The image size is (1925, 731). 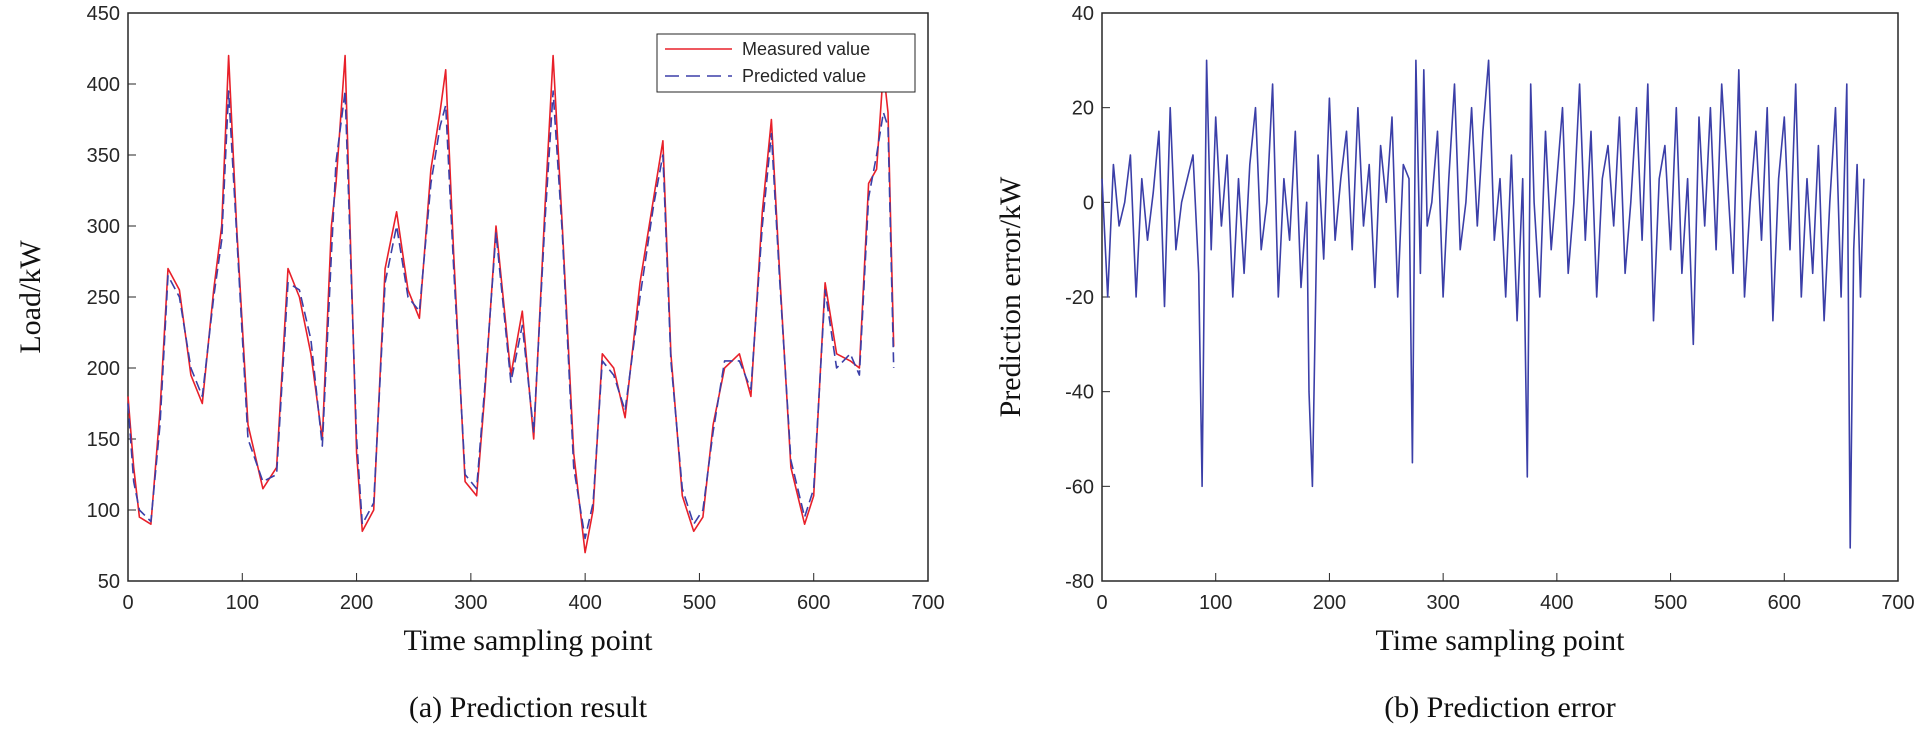 What do you see at coordinates (1079, 487) in the screenshot?
I see `panel-b-y-tick-label: -60` at bounding box center [1079, 487].